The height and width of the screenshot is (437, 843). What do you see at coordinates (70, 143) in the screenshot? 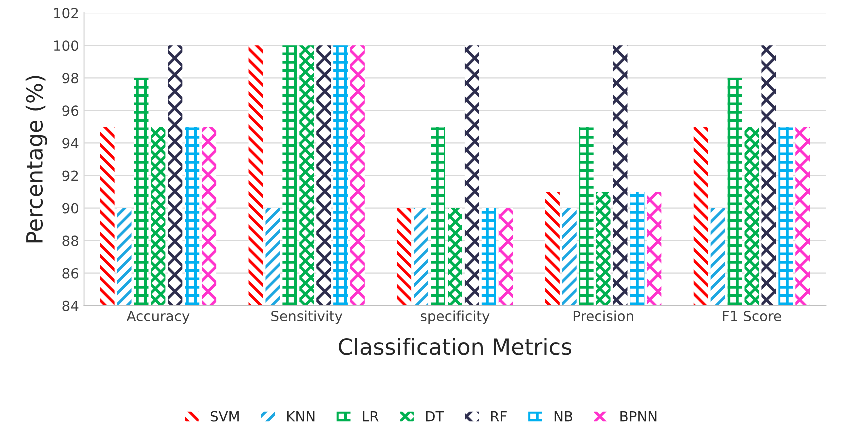
I see `y-tick-label: 94` at bounding box center [70, 143].